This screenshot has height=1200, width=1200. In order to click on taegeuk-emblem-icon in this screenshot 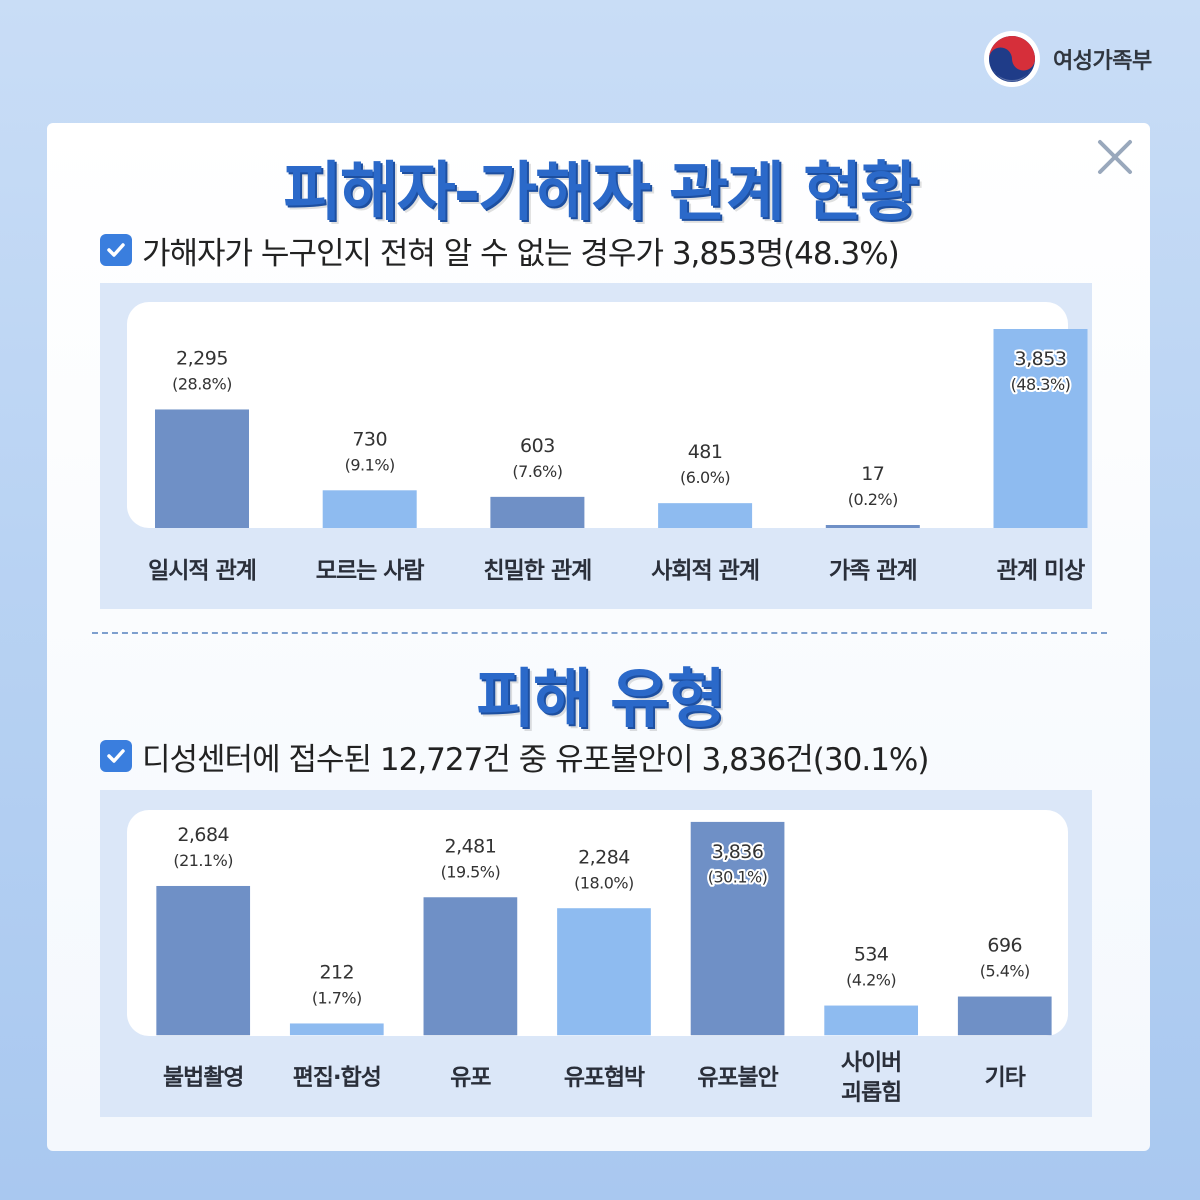, I will do `click(1012, 59)`.